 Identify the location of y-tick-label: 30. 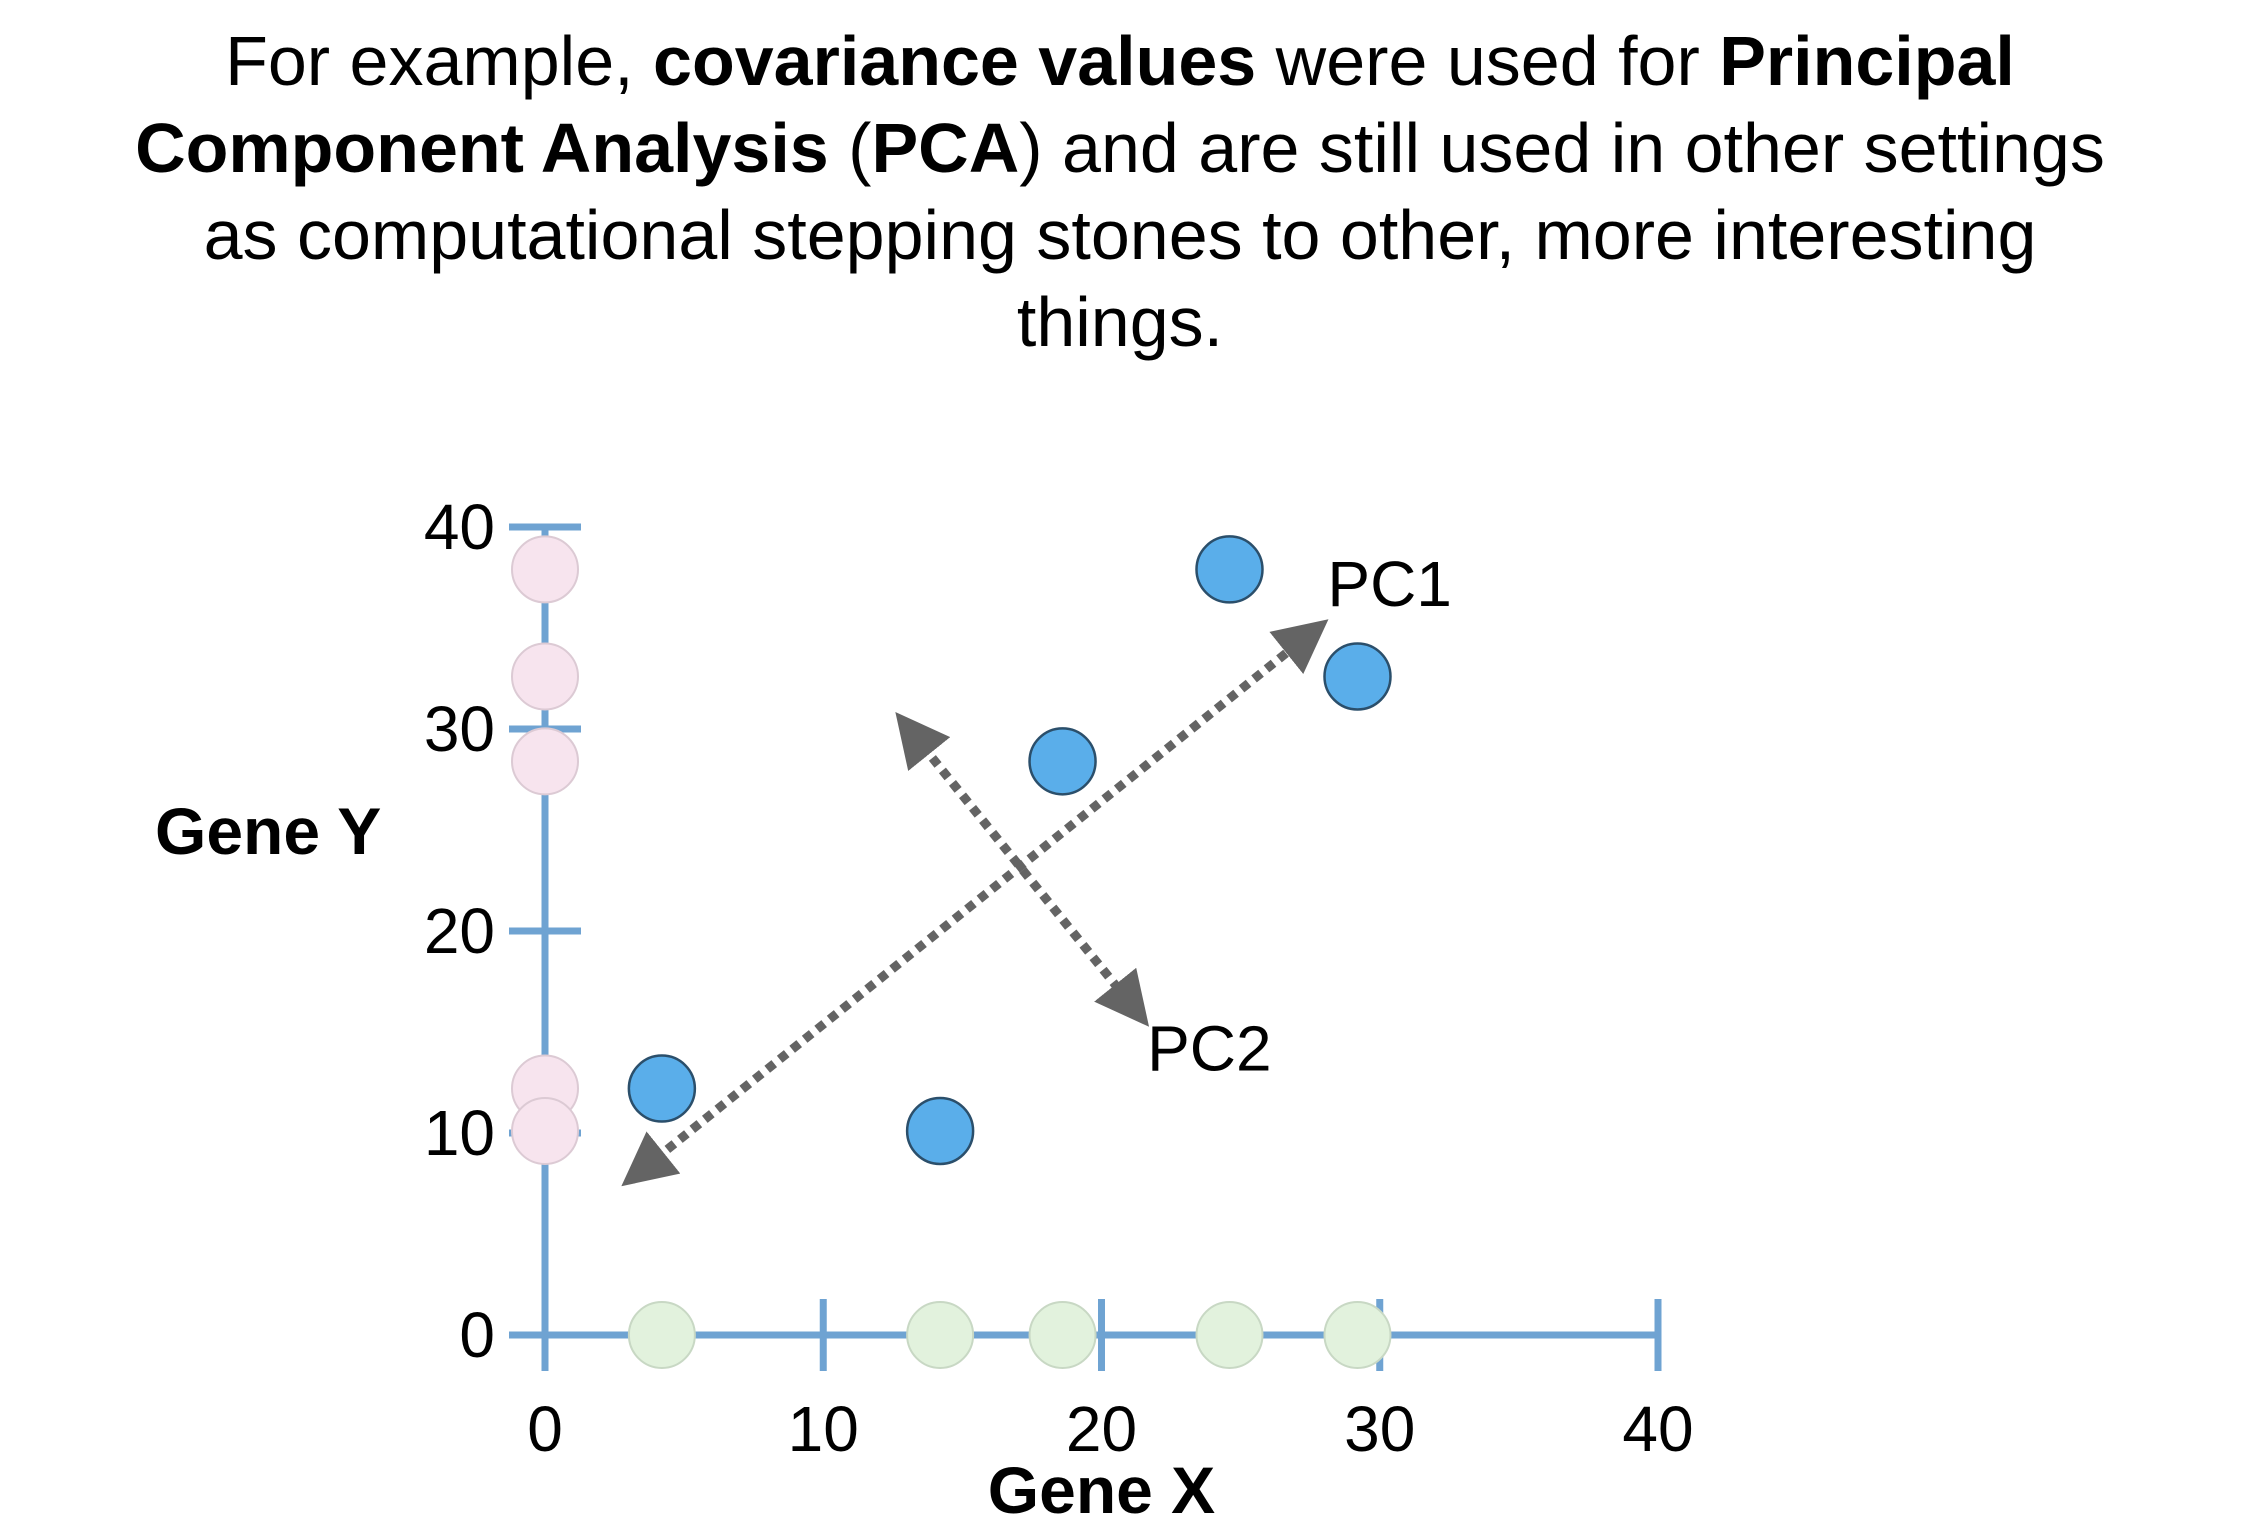
(459, 729).